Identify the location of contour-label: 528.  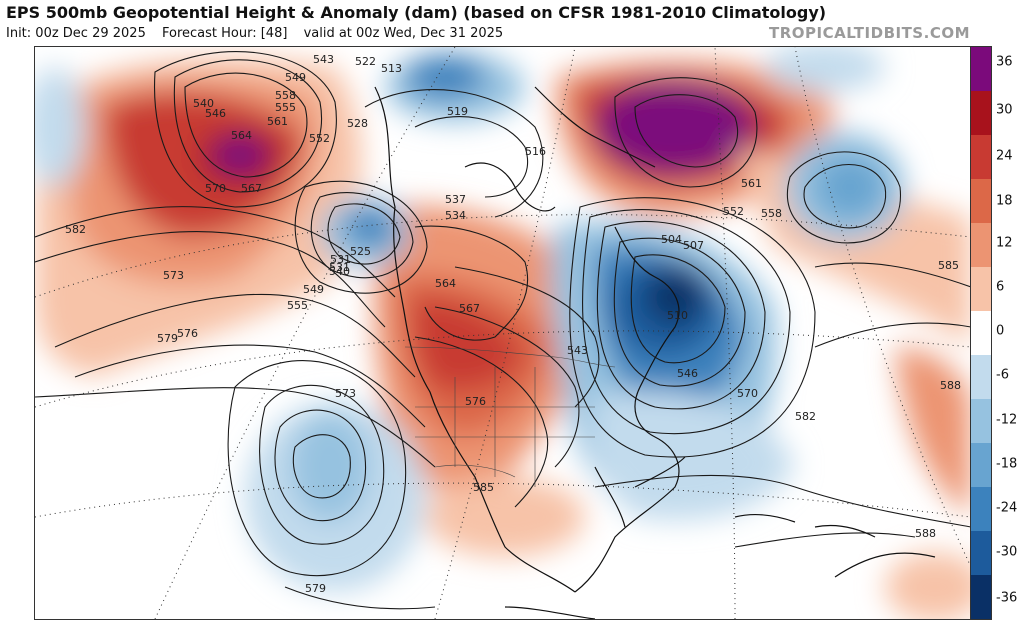
(357, 123).